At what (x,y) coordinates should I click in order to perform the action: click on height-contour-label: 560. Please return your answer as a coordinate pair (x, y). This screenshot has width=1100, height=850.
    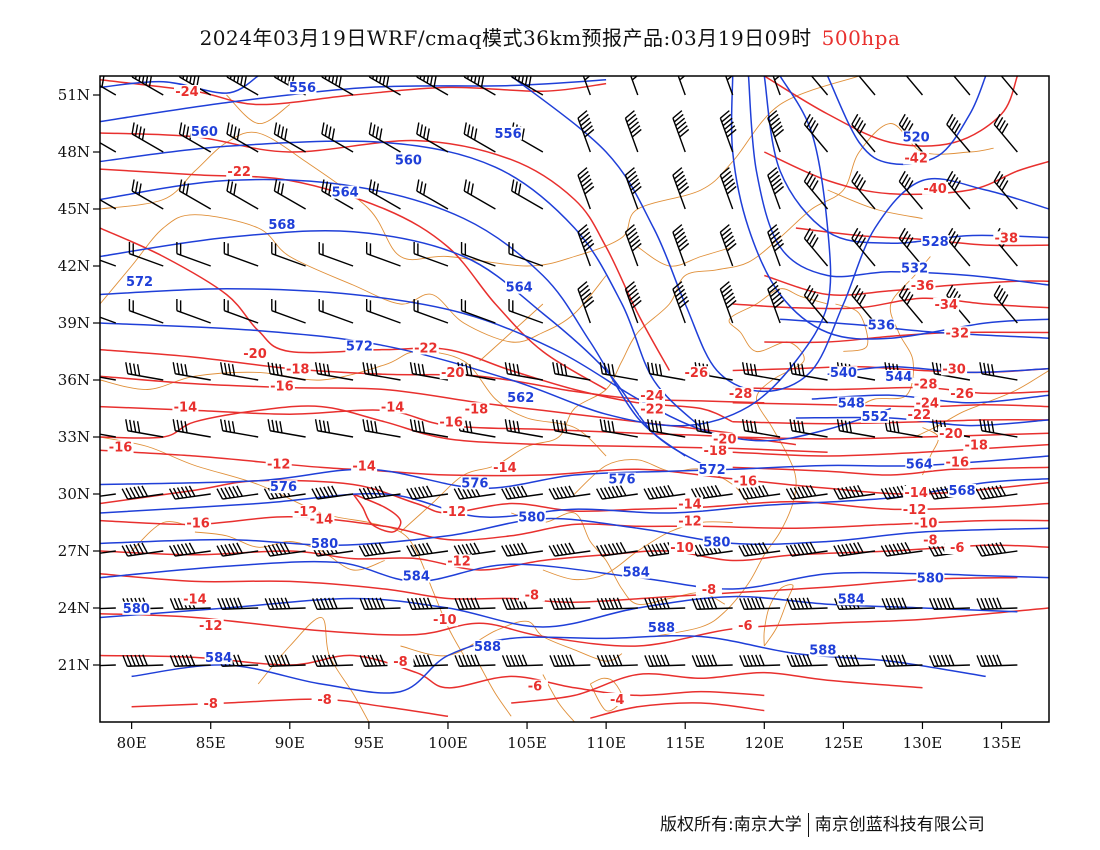
    Looking at the image, I should click on (408, 160).